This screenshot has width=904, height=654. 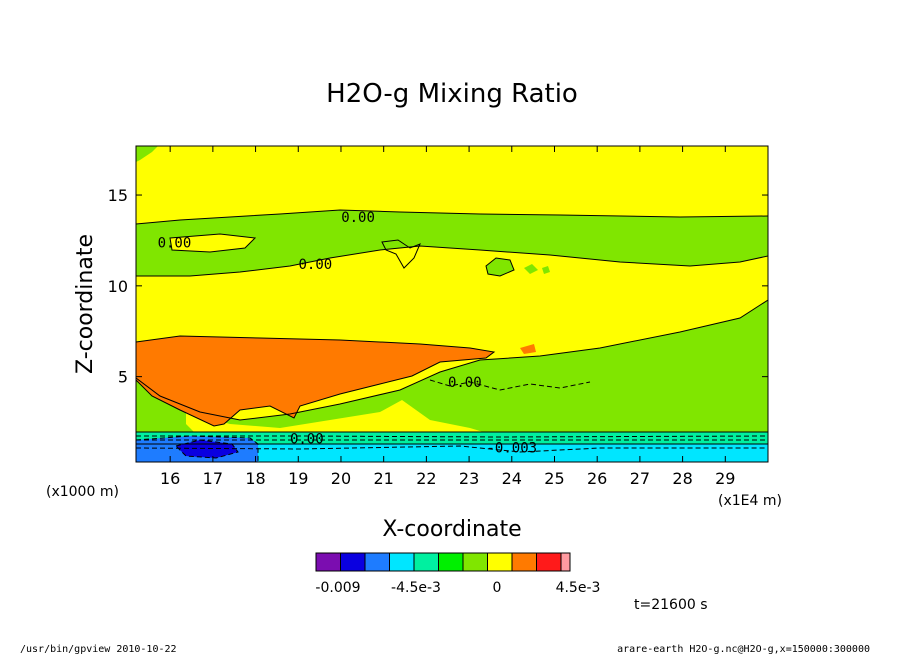 I want to click on y-tick-label: 5, so click(x=123, y=377).